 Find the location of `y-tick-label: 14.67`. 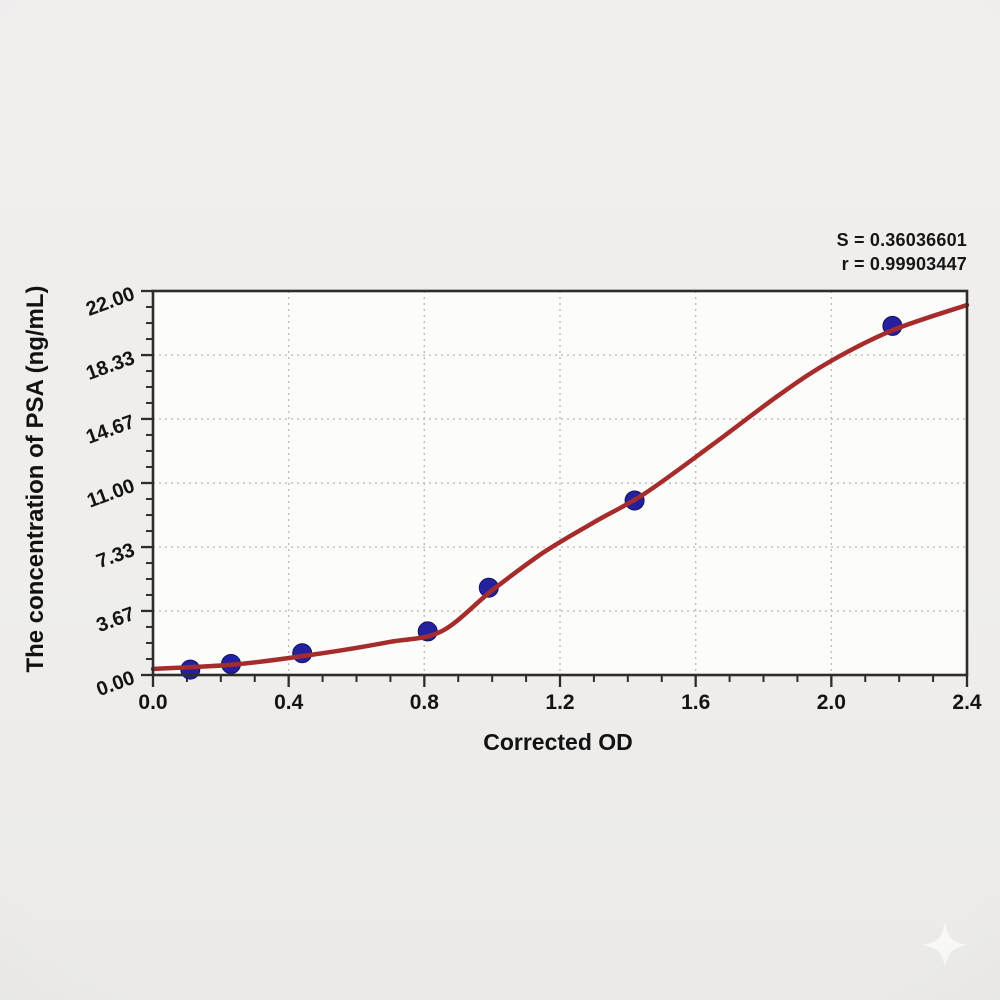

y-tick-label: 14.67 is located at coordinates (110, 430).